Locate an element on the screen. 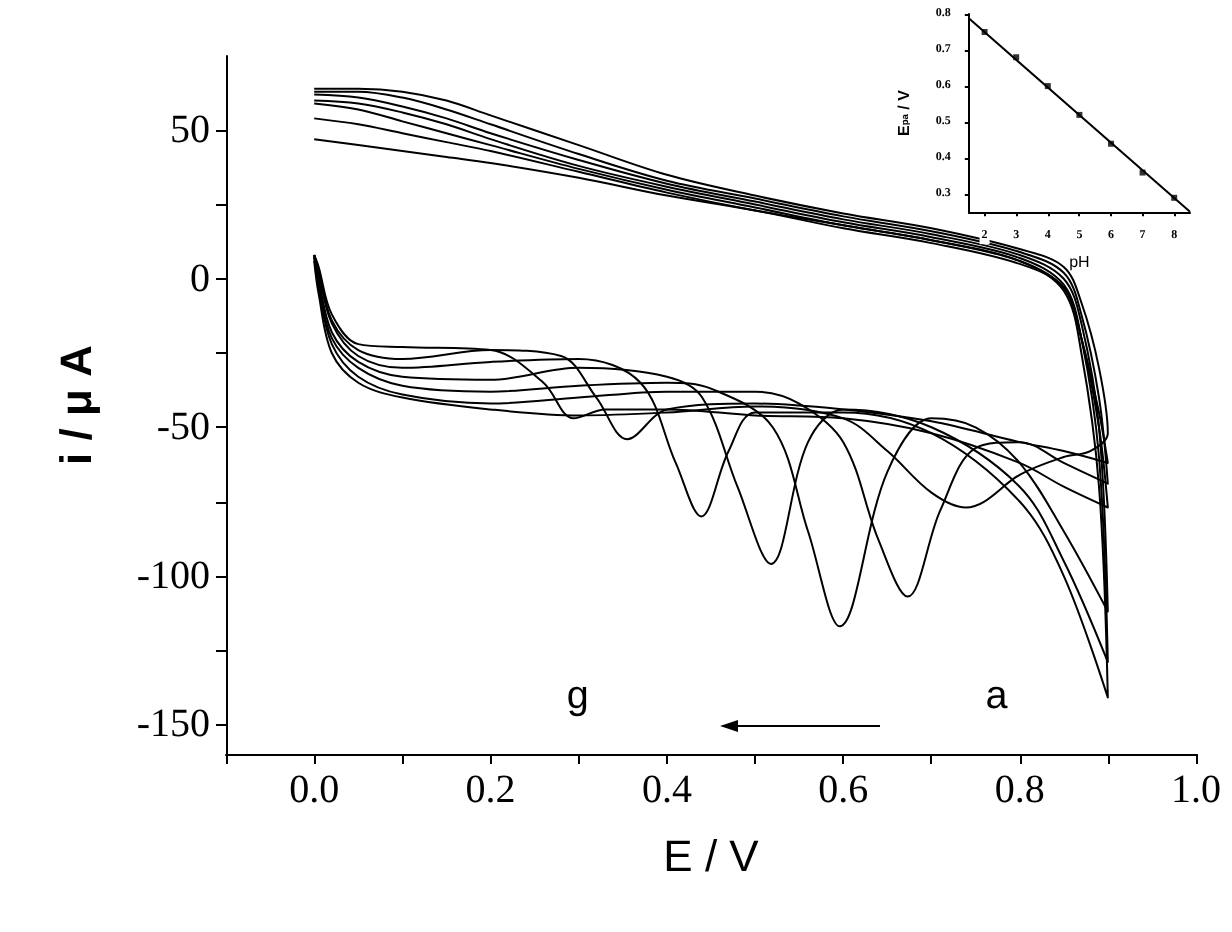 Image resolution: width=1232 pixels, height=932 pixels. annotation: g is located at coordinates (577, 695).